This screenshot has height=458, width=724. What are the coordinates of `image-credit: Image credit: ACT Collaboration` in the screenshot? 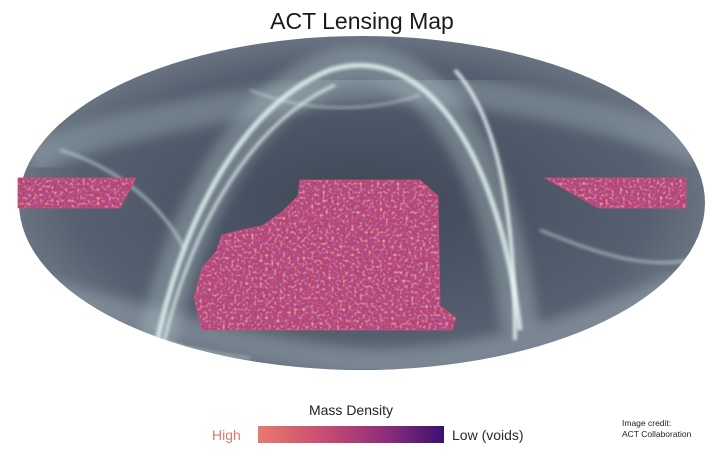 It's located at (656, 429).